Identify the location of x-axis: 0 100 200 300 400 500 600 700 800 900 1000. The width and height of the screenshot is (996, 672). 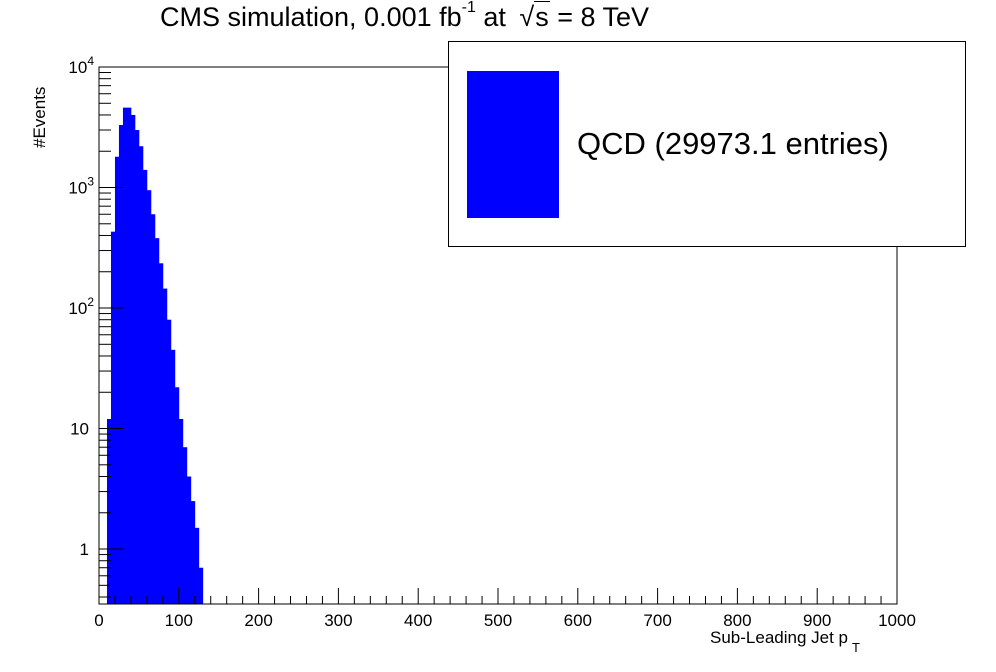
(505, 609).